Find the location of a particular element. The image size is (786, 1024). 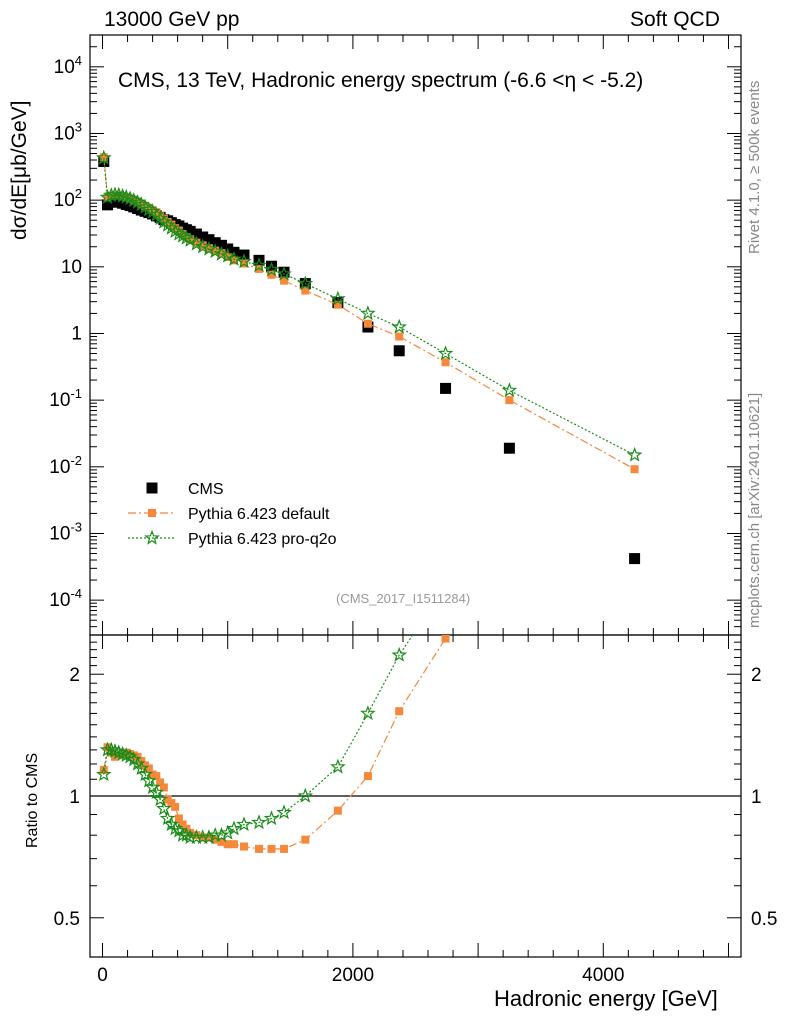

main-y-tick-label: 10³ is located at coordinates (68, 131).